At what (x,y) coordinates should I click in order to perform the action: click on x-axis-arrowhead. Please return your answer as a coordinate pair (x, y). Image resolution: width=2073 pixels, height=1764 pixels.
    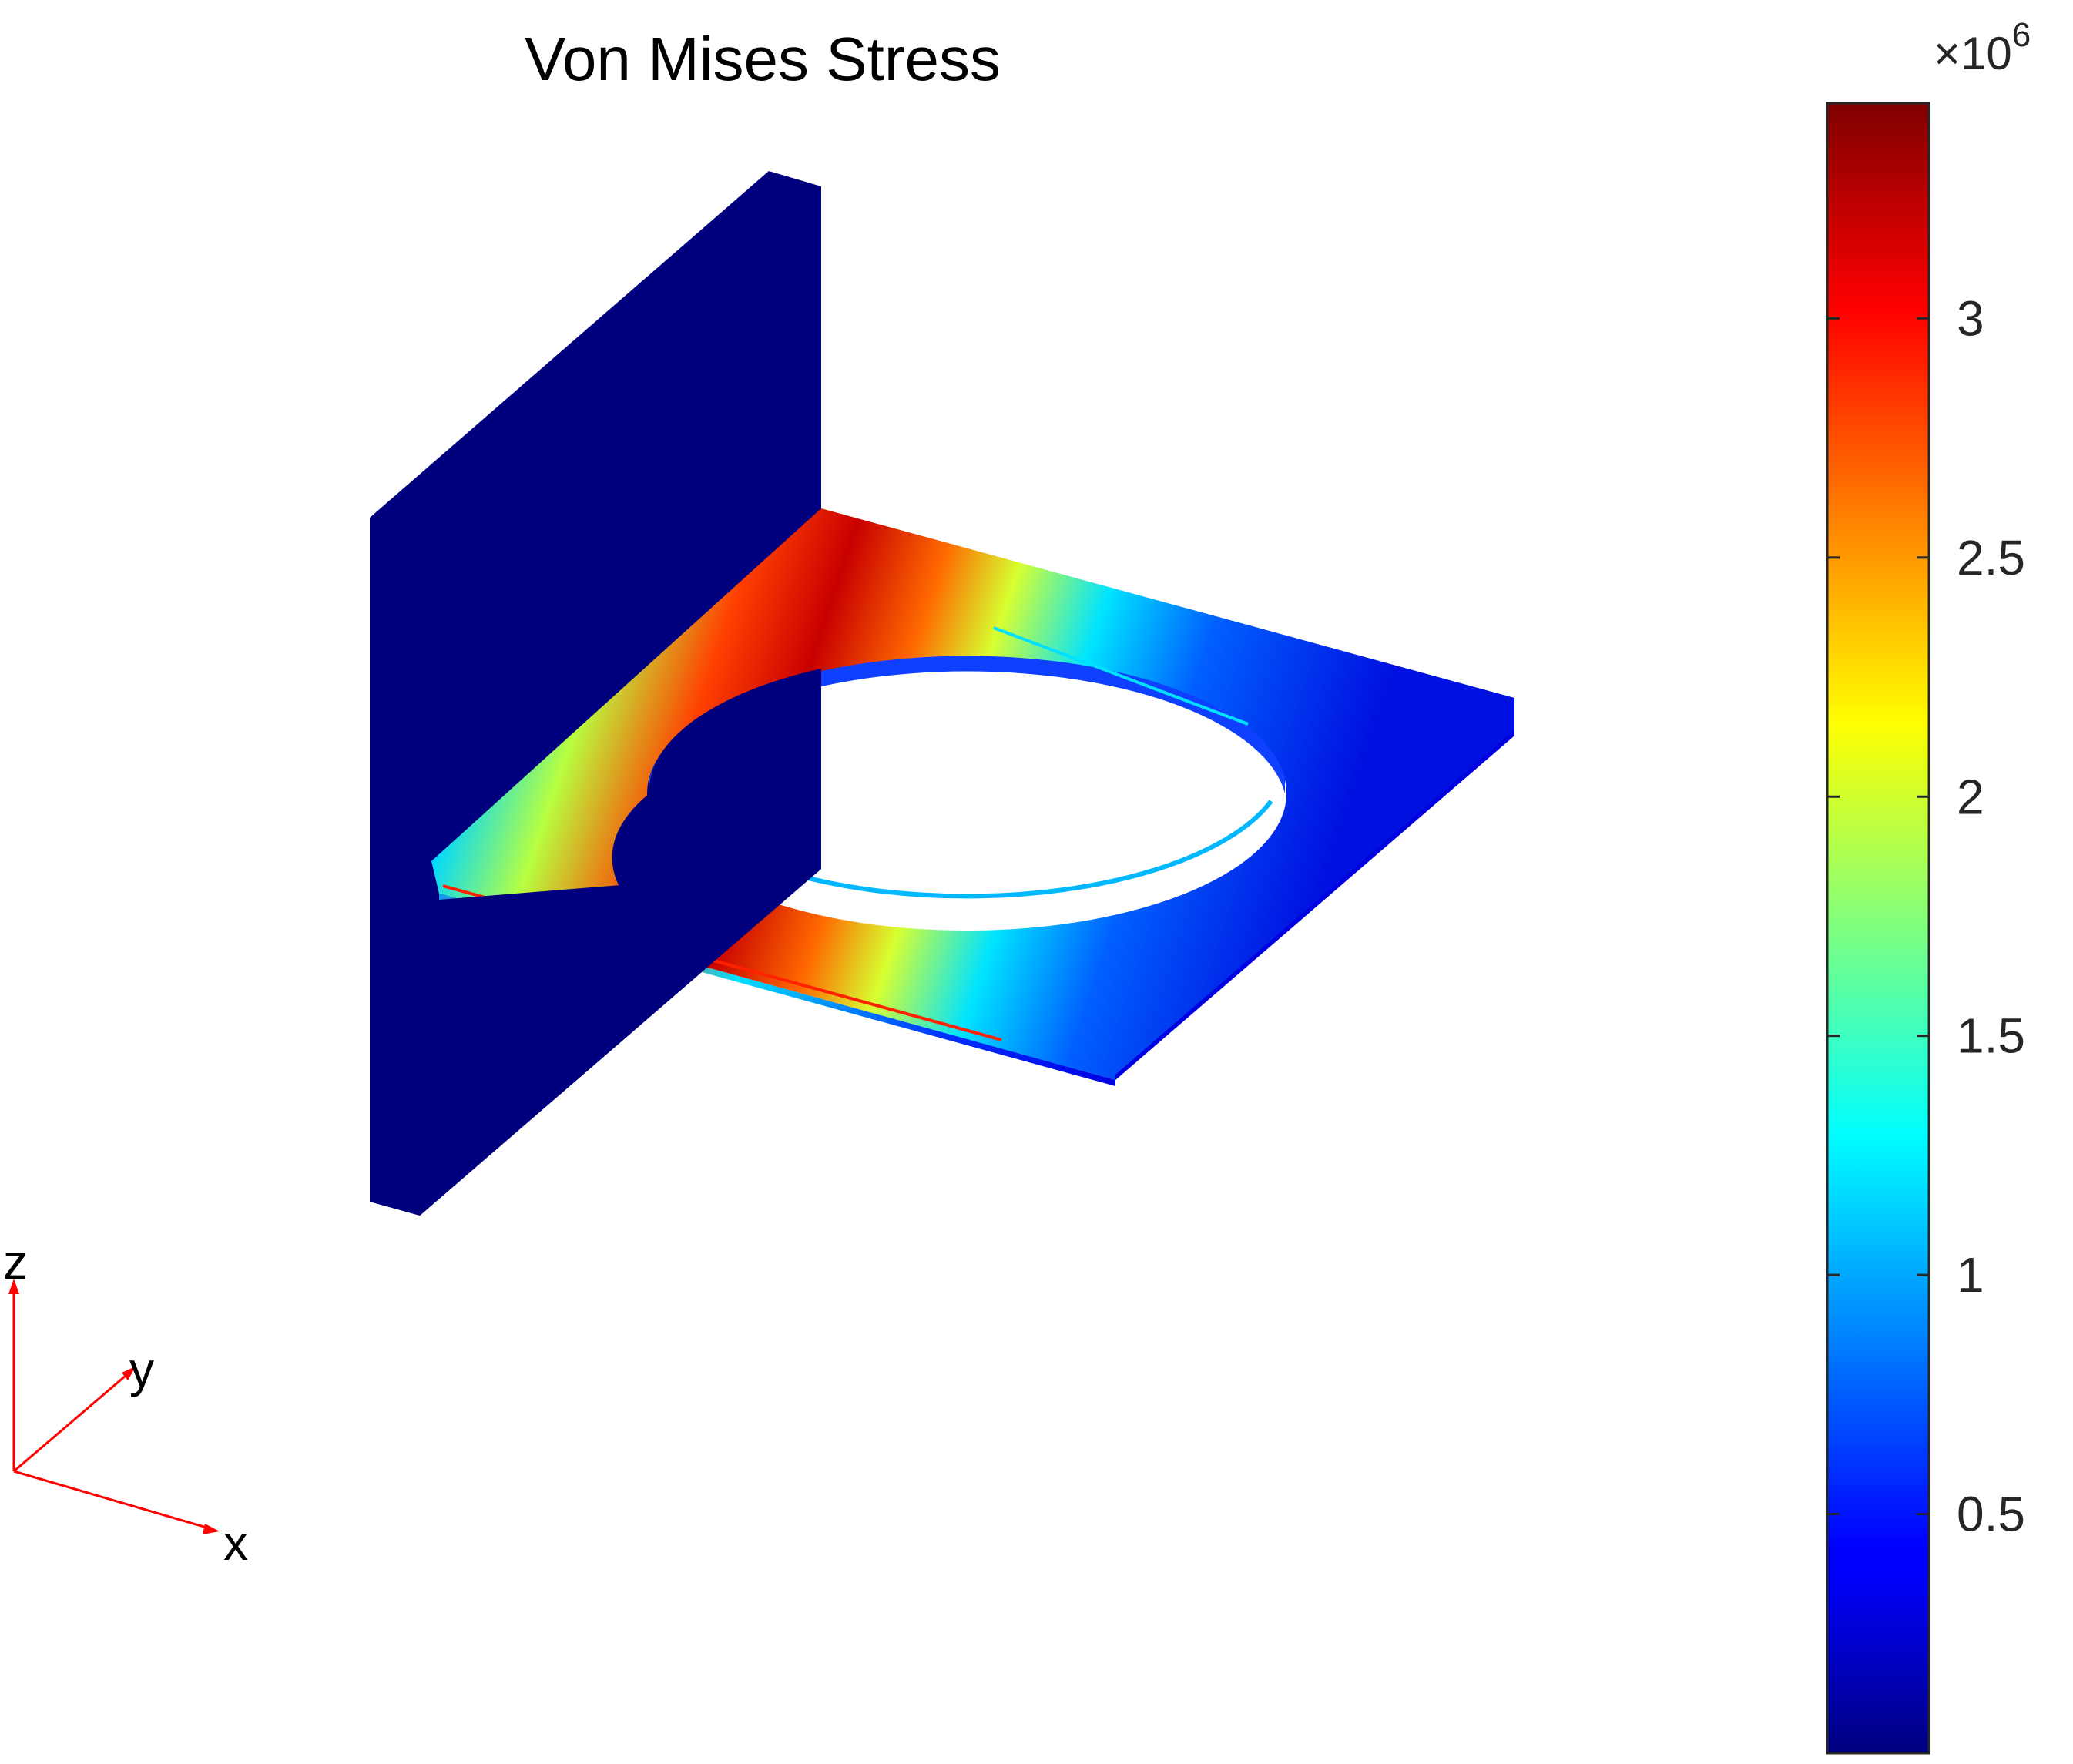
    Looking at the image, I should click on (211, 1529).